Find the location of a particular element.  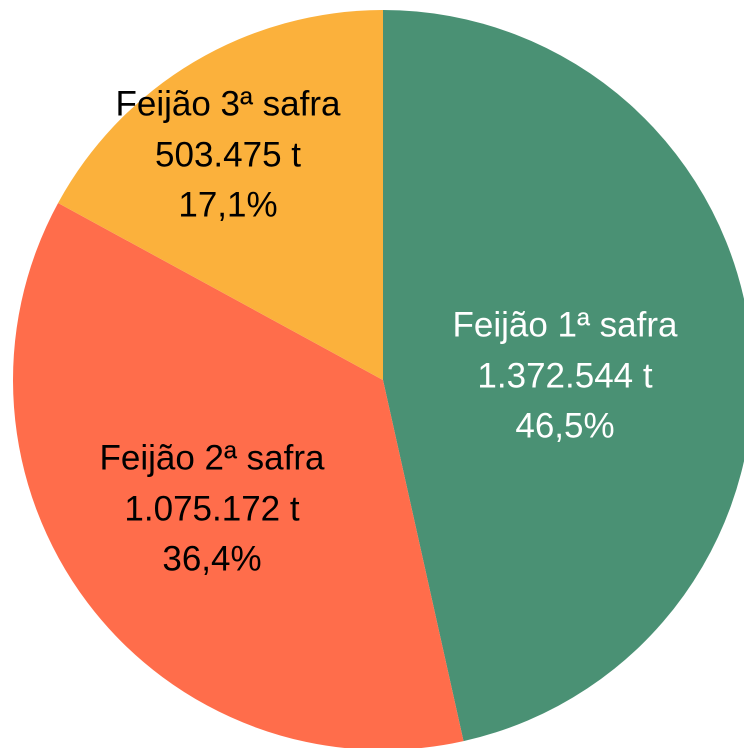

slice-label: Feijão 3ª safra is located at coordinates (228, 103).